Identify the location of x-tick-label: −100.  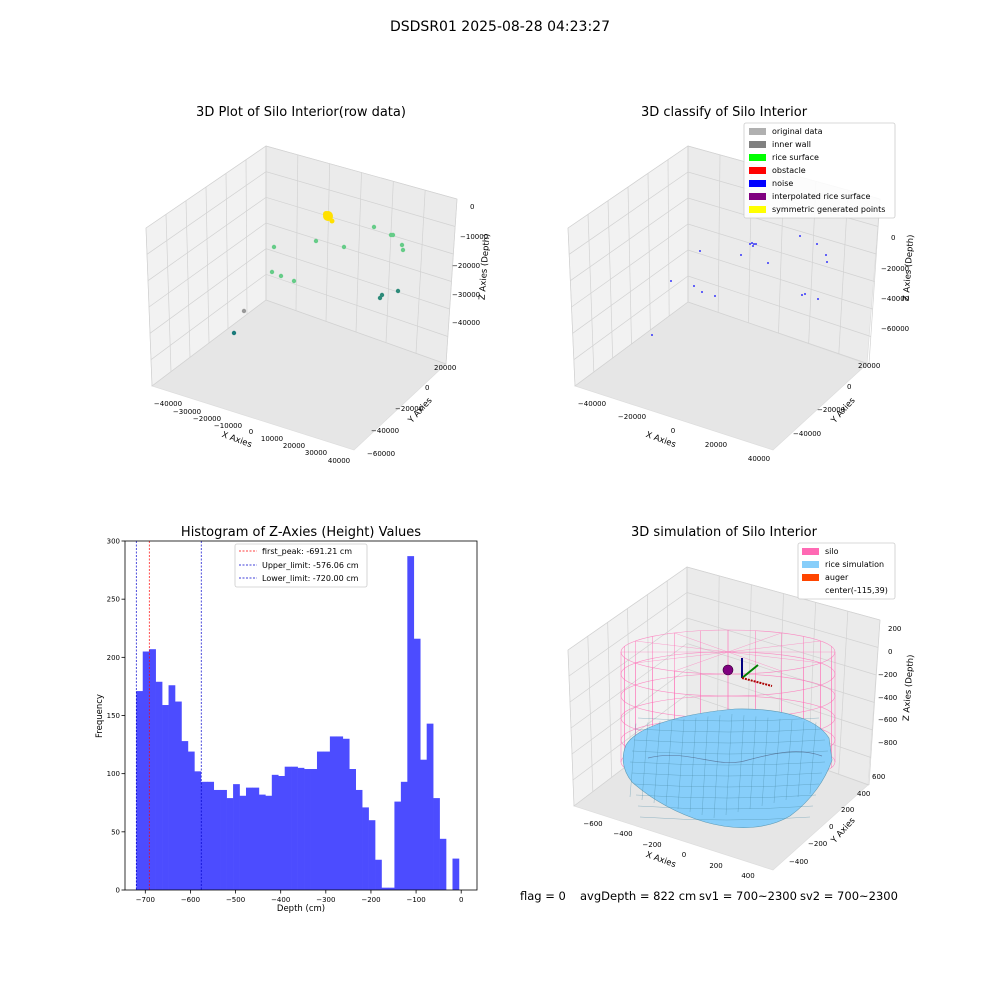
(415, 900).